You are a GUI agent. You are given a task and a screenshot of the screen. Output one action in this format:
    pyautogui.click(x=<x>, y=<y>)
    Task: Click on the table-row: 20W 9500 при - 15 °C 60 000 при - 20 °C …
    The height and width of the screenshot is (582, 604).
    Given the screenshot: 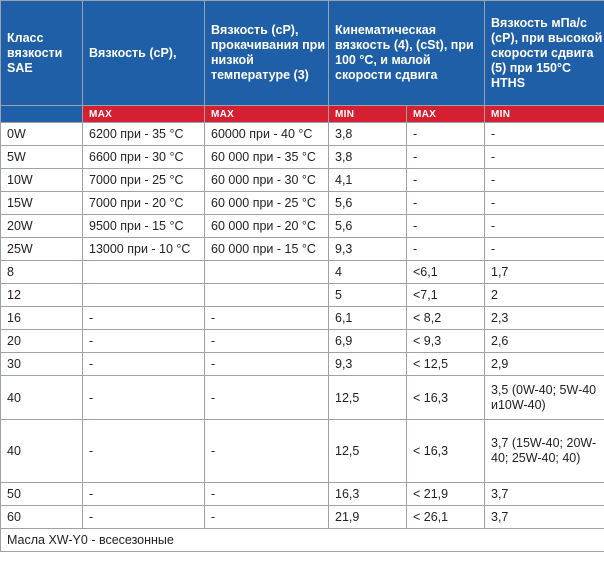 What is the action you would take?
    pyautogui.click(x=302, y=226)
    